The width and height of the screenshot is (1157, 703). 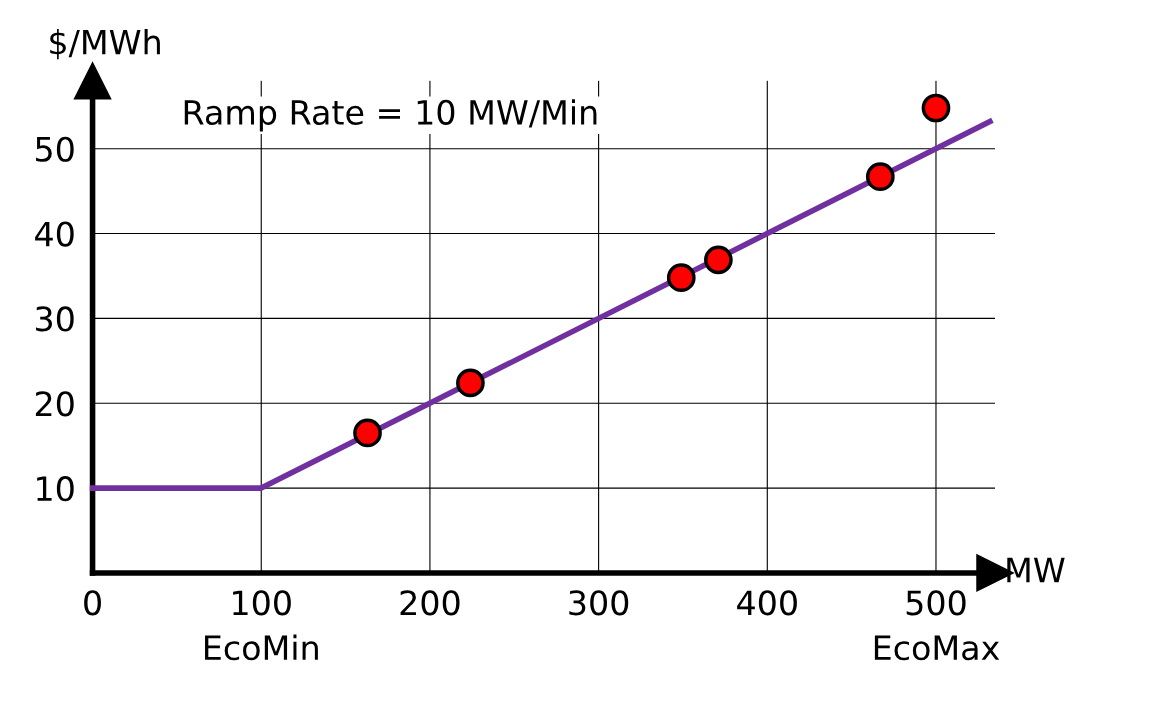 I want to click on y-tick-label: 50, so click(x=55, y=149).